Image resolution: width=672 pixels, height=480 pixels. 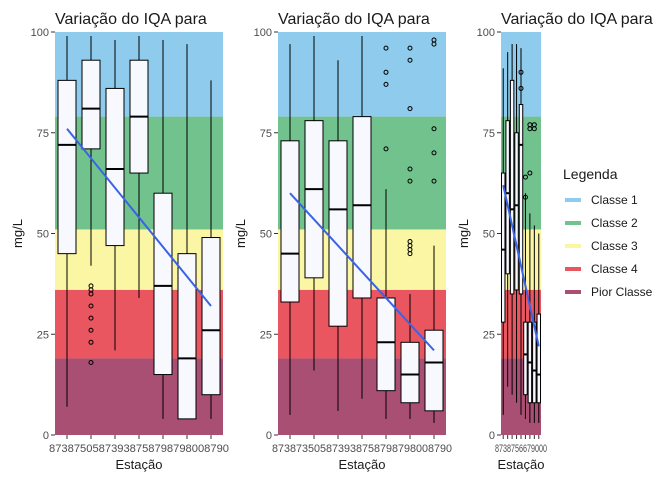 I want to click on x-tick-labels: 87387505873938758798798008790, so click(x=139, y=449).